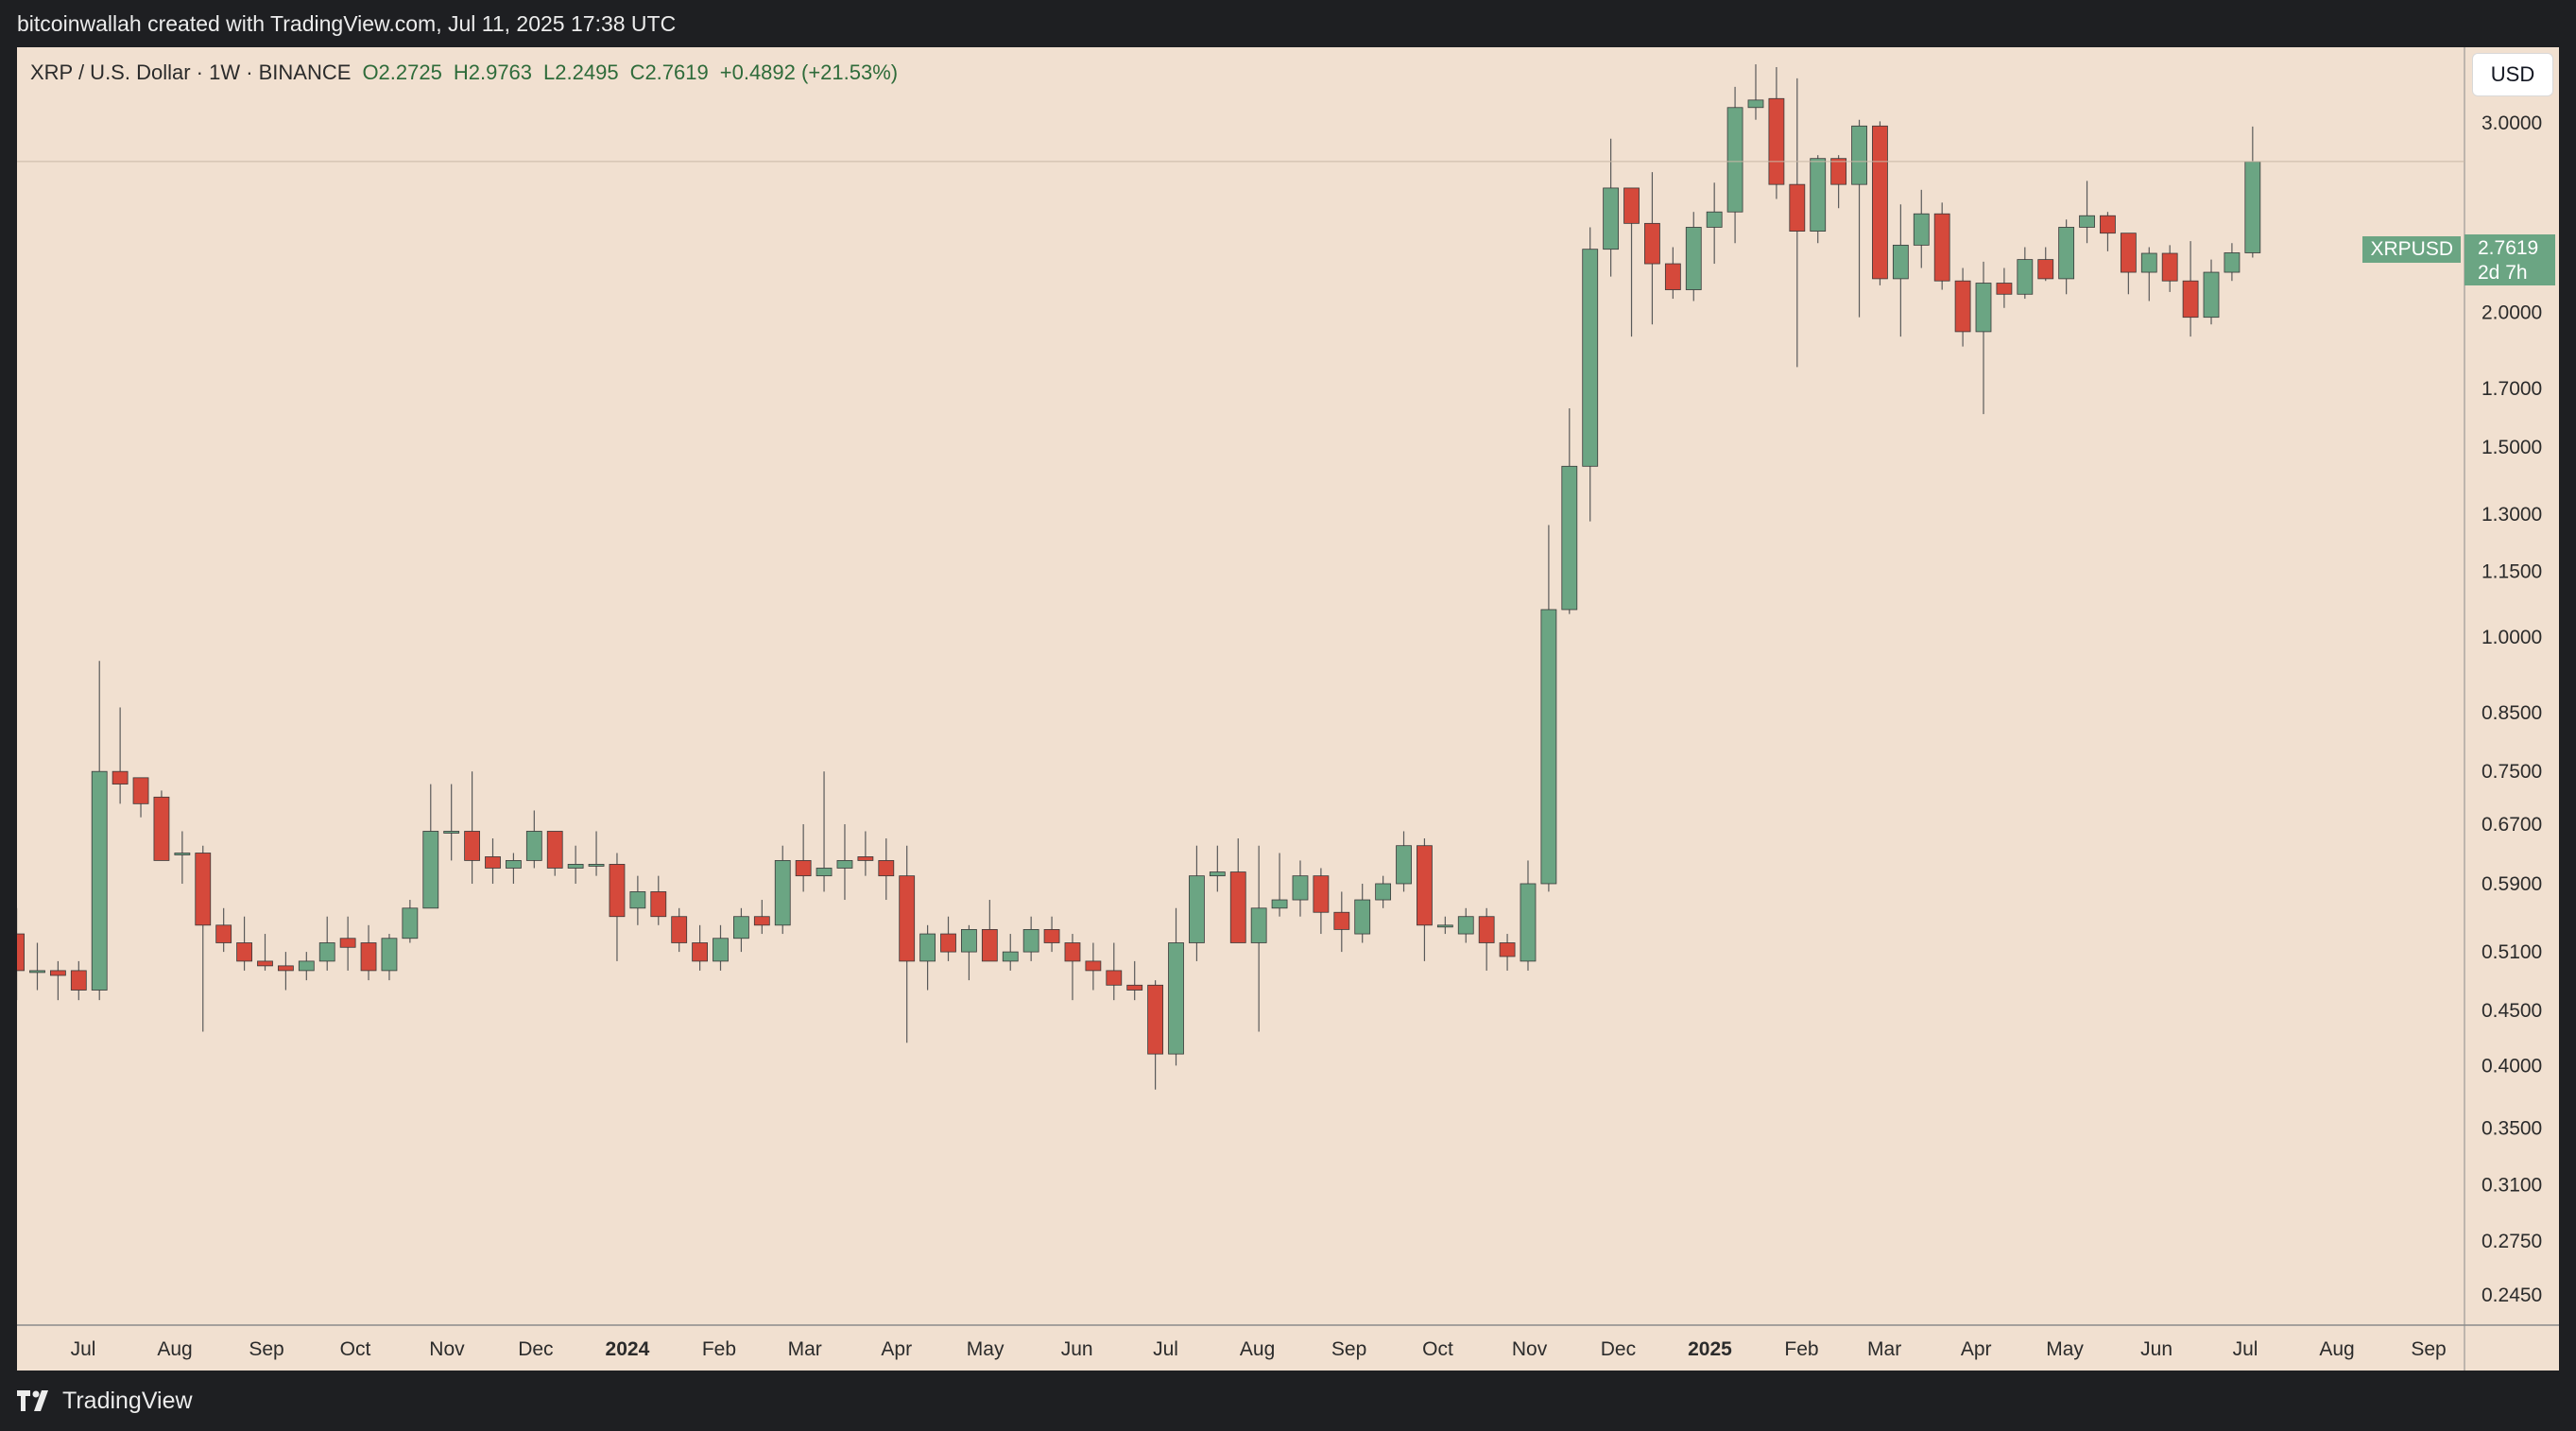 This screenshot has height=1431, width=2576. I want to click on price-tick-label: 0.7500, so click(2512, 772).